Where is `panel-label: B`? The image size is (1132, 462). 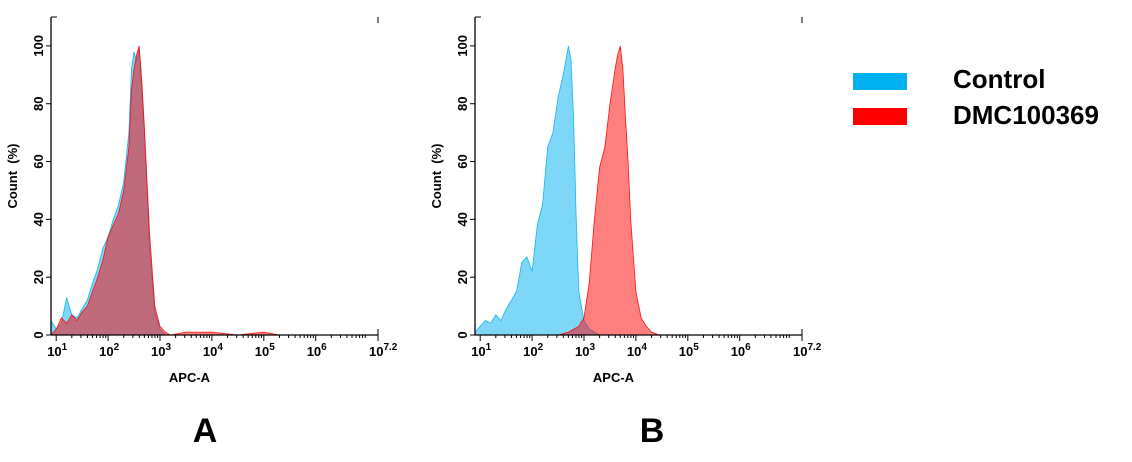
panel-label: B is located at coordinates (652, 431).